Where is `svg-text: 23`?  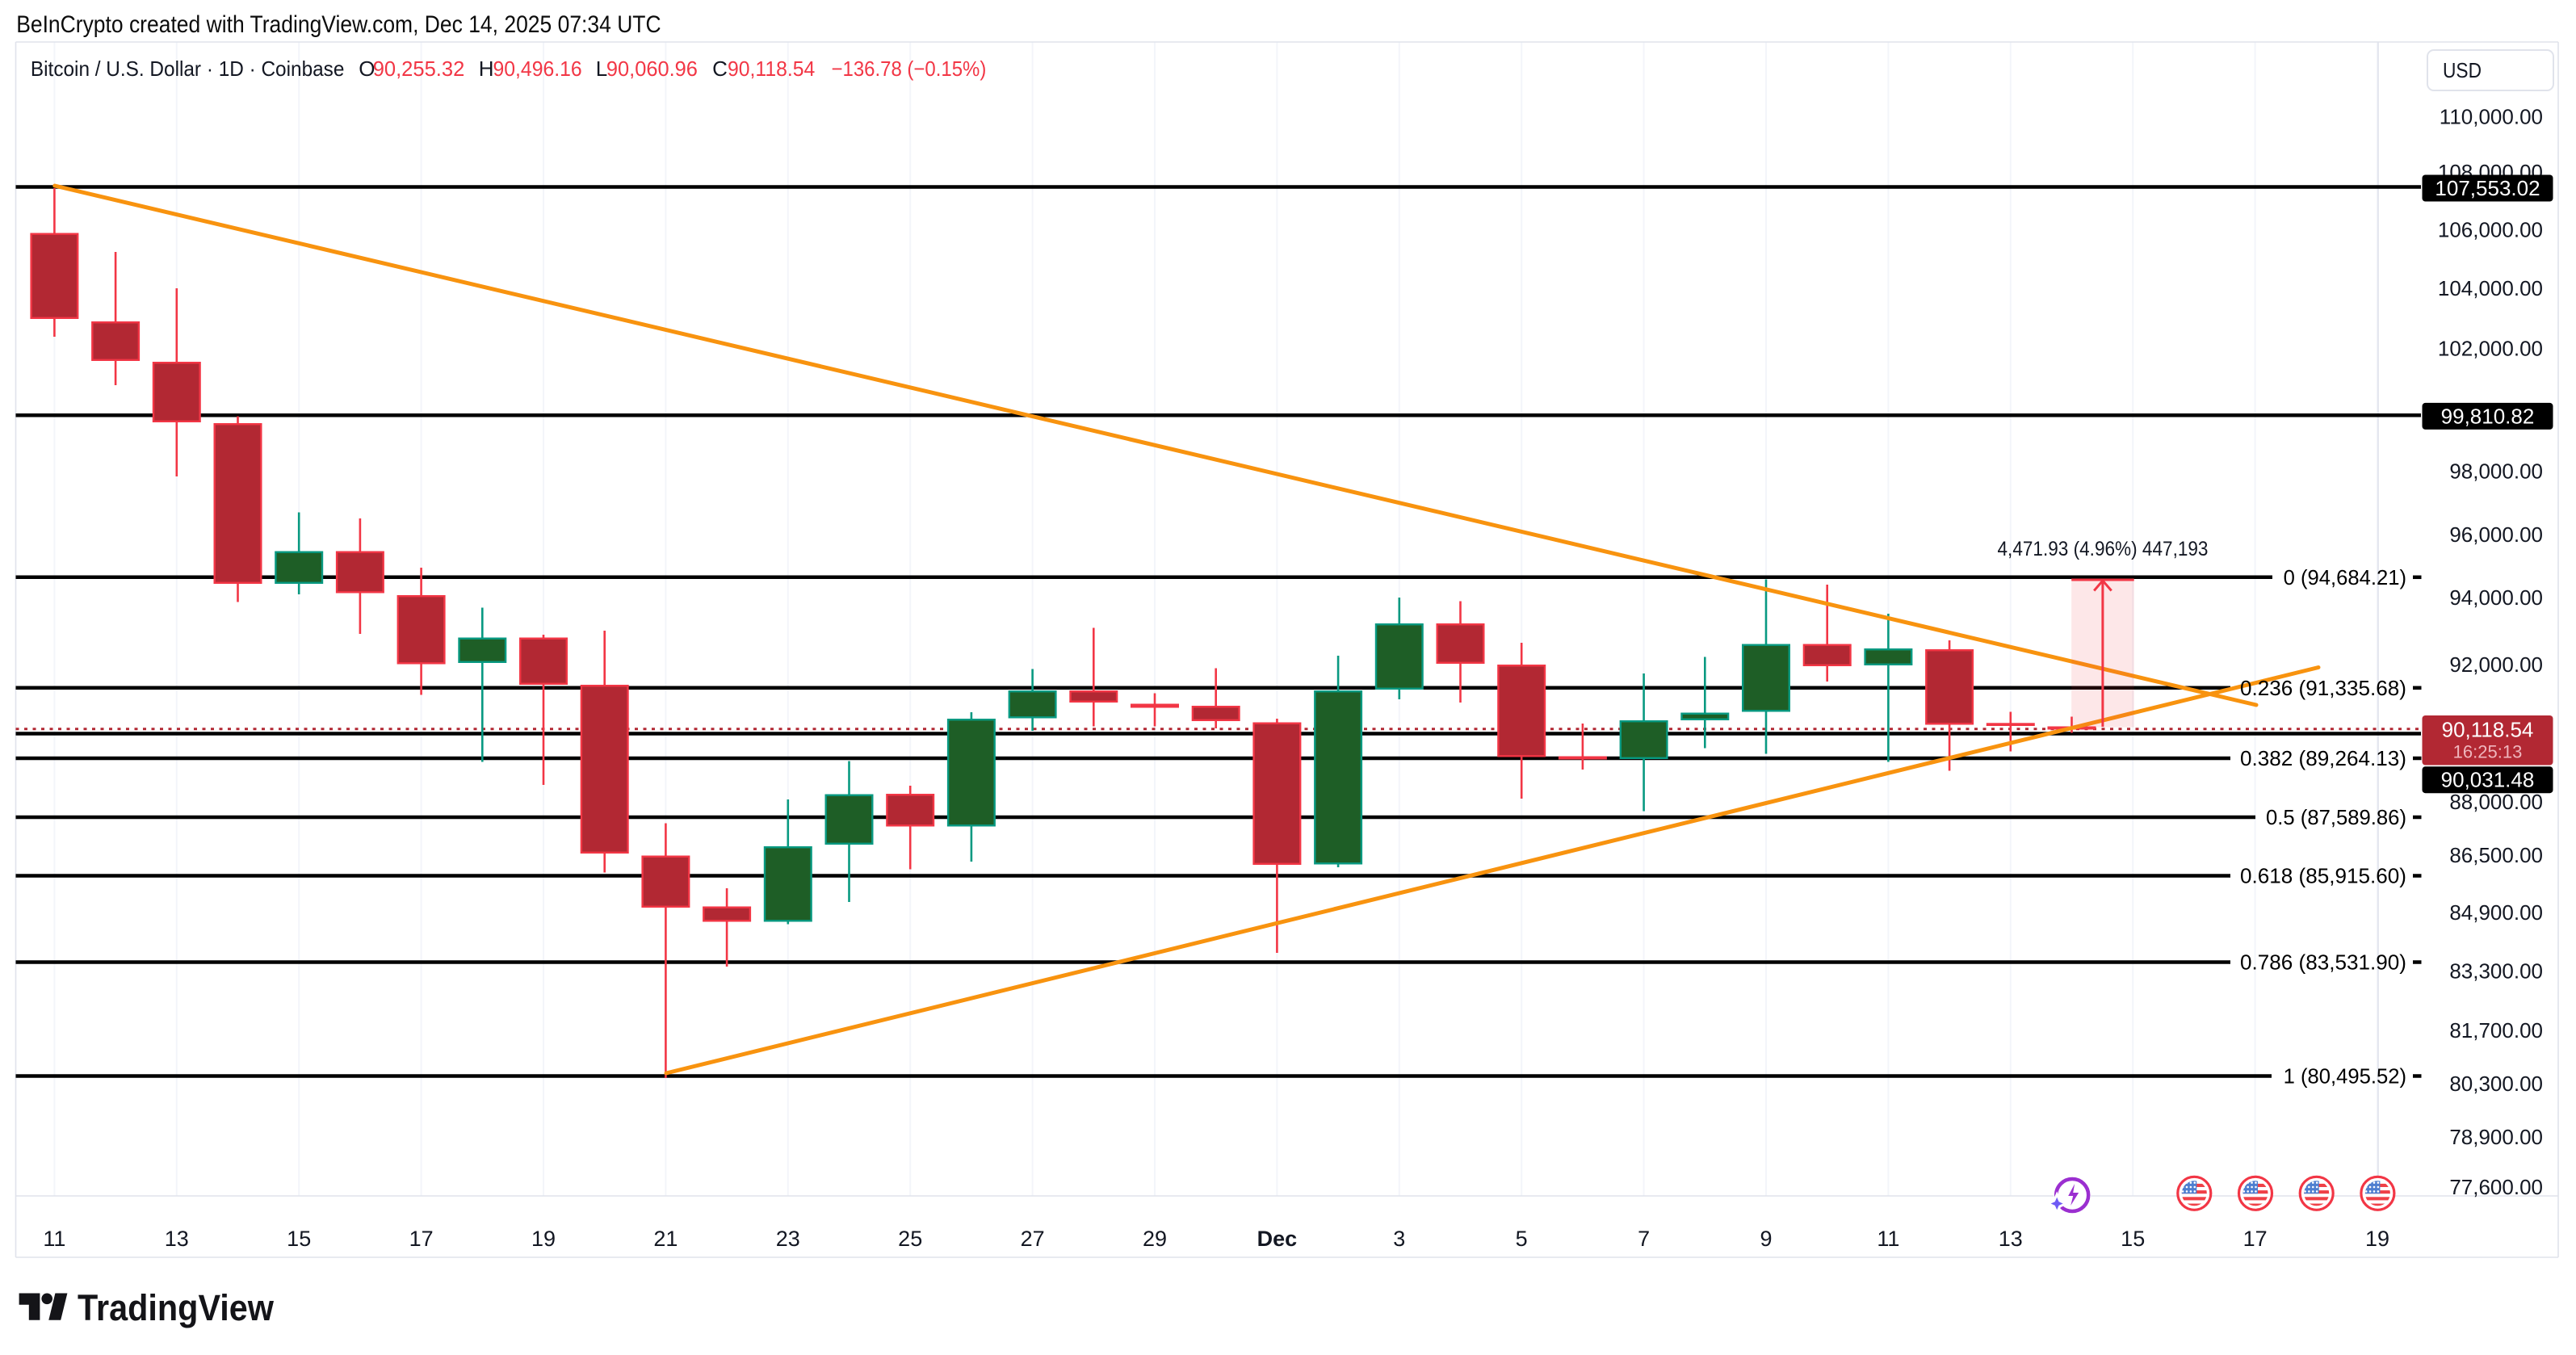
svg-text: 23 is located at coordinates (788, 1239).